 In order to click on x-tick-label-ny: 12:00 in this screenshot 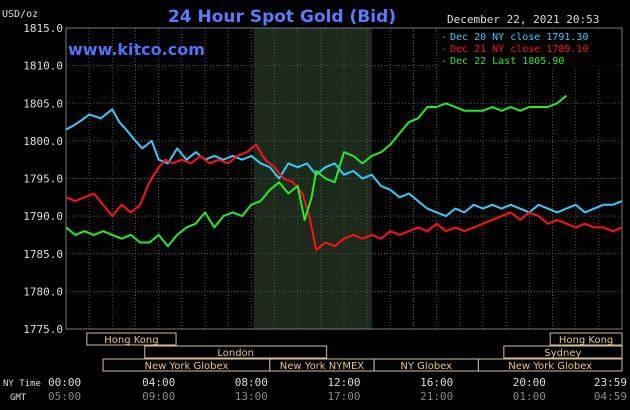, I will do `click(343, 382)`.